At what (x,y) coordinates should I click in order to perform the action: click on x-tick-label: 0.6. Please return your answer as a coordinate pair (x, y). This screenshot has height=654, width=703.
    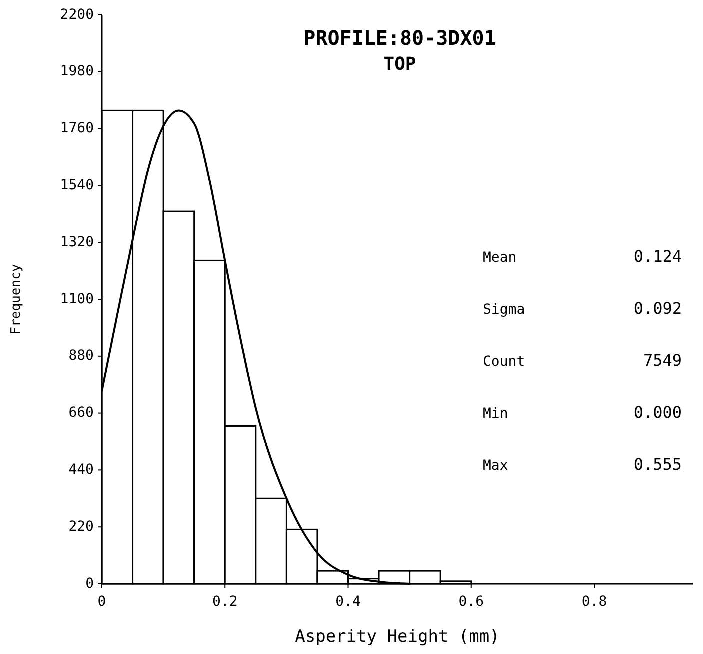
    Looking at the image, I should click on (471, 602).